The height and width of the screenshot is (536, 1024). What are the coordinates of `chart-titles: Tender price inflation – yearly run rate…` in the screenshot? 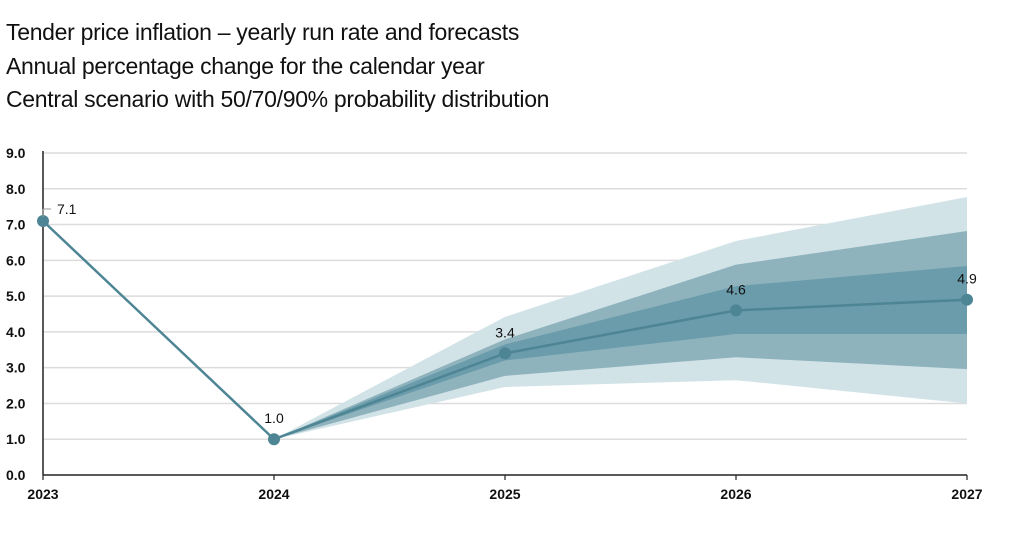 It's located at (277, 66).